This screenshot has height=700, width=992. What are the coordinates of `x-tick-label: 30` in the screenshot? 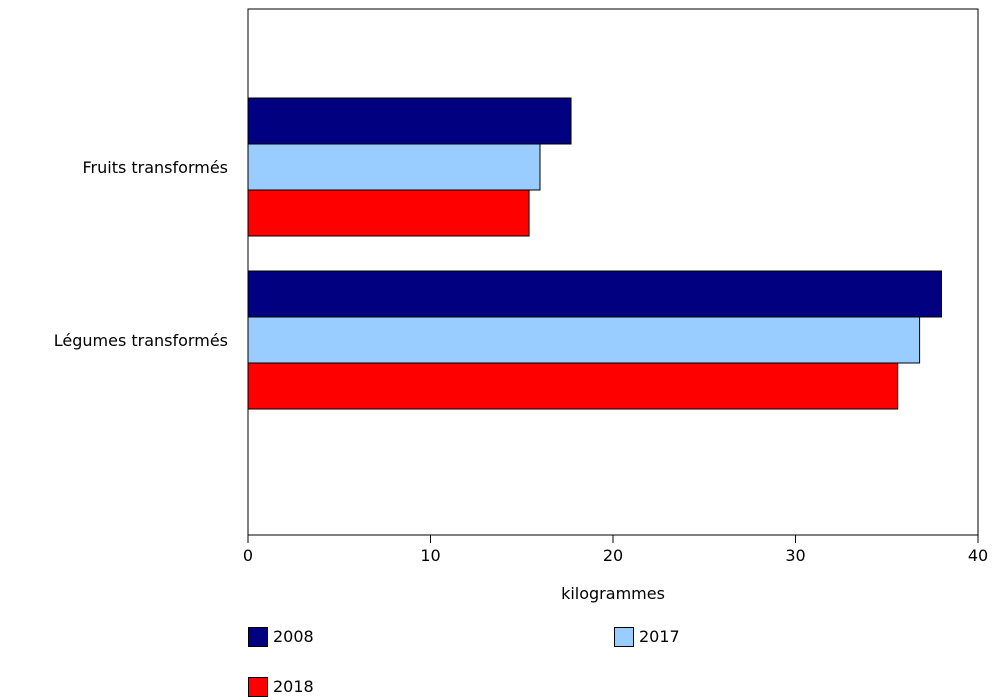 It's located at (795, 555).